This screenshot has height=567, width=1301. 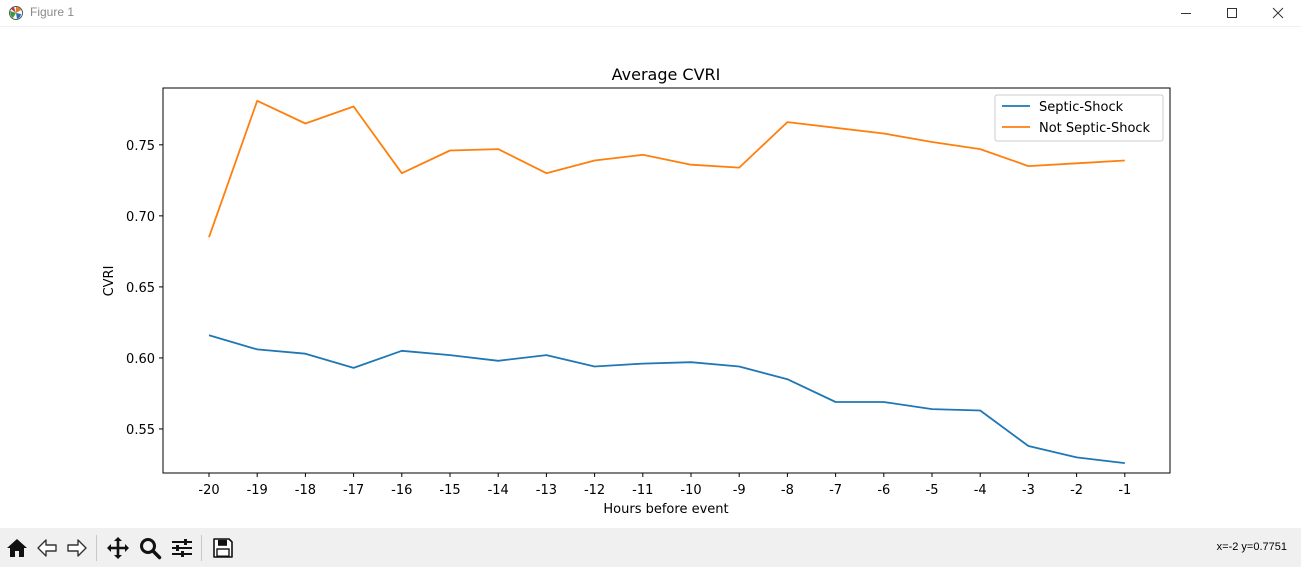 I want to click on zoom-icon, so click(x=151, y=549).